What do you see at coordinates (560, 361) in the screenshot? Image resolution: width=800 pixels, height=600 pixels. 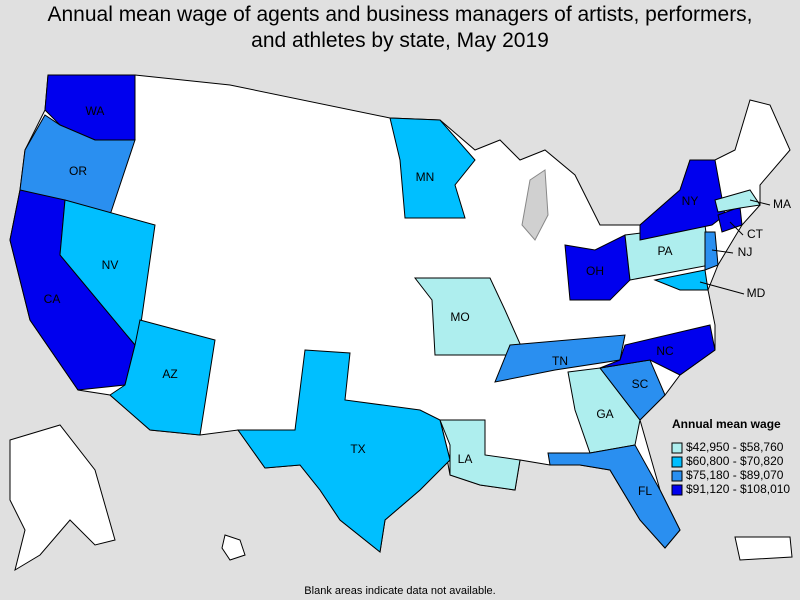 I see `state-label: TN` at bounding box center [560, 361].